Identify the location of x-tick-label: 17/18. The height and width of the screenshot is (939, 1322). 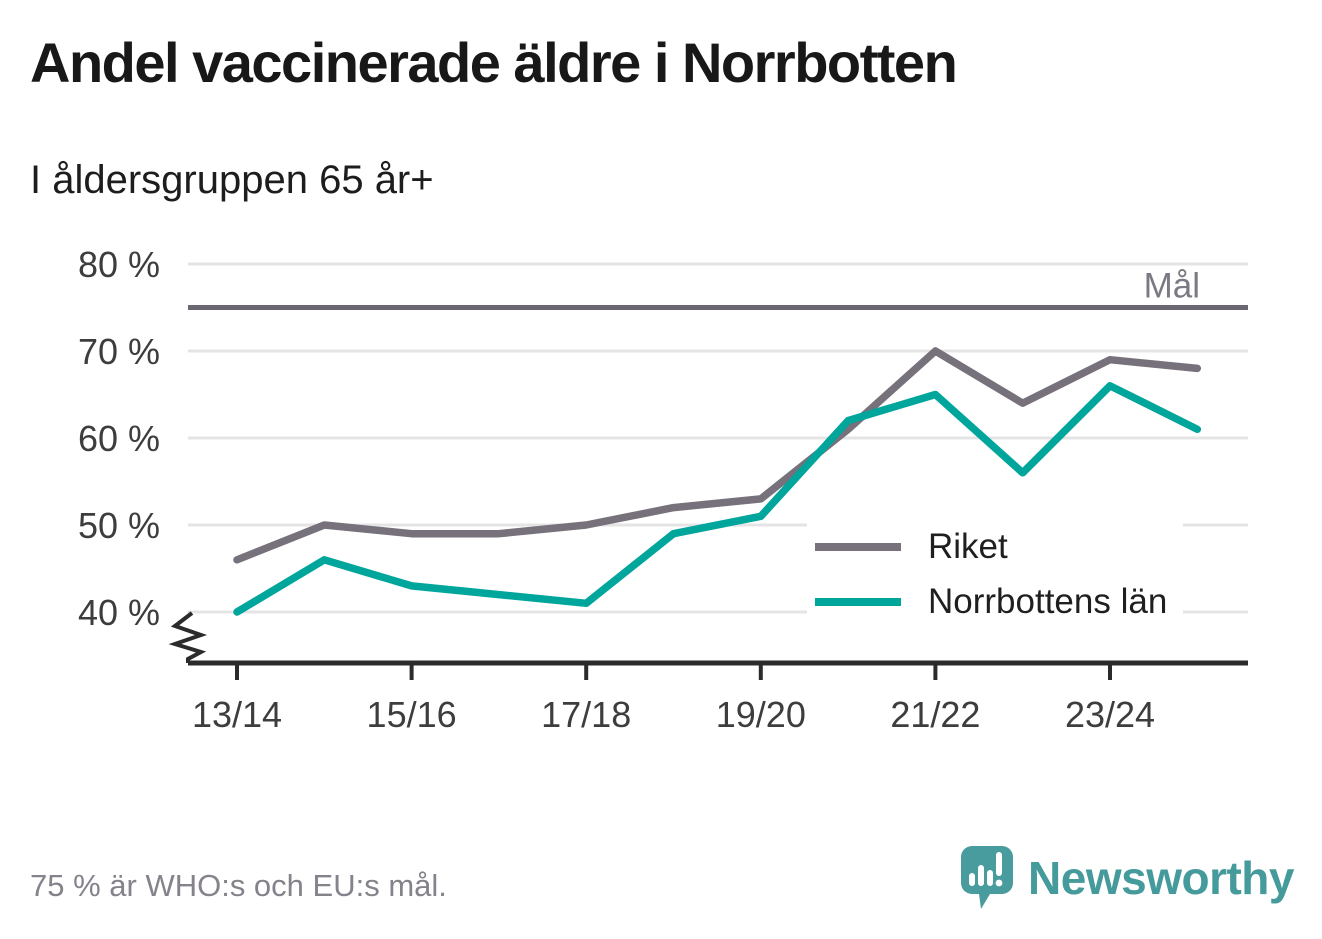
(586, 714).